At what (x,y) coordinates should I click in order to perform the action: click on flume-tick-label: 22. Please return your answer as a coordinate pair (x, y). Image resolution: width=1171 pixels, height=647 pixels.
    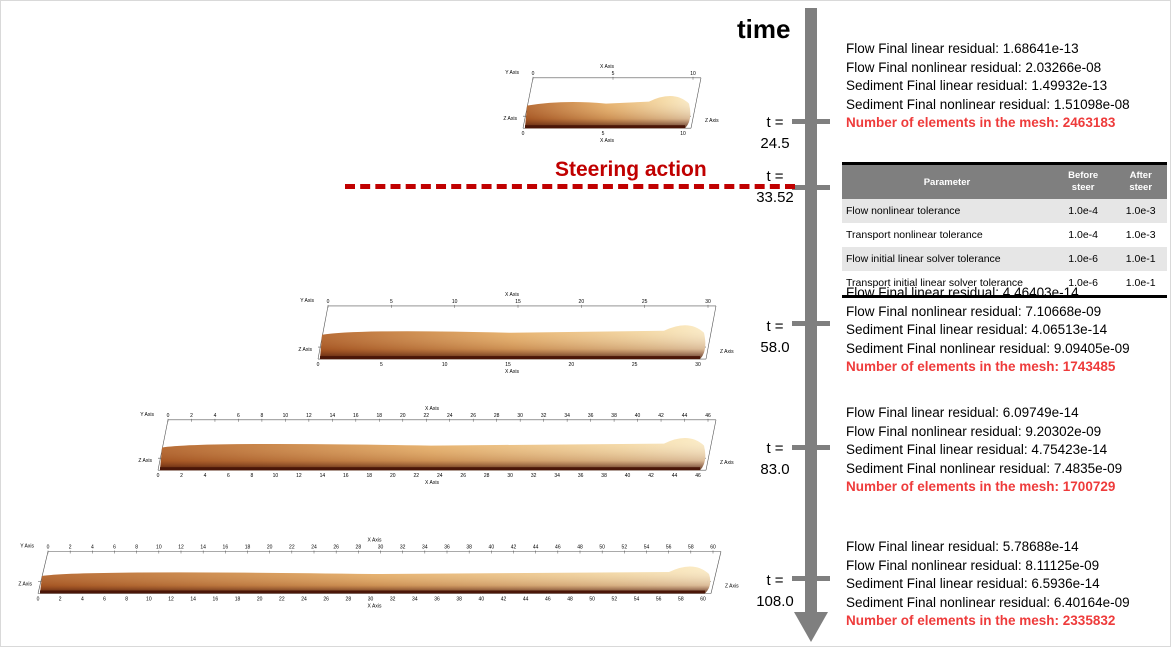
    Looking at the image, I should click on (292, 548).